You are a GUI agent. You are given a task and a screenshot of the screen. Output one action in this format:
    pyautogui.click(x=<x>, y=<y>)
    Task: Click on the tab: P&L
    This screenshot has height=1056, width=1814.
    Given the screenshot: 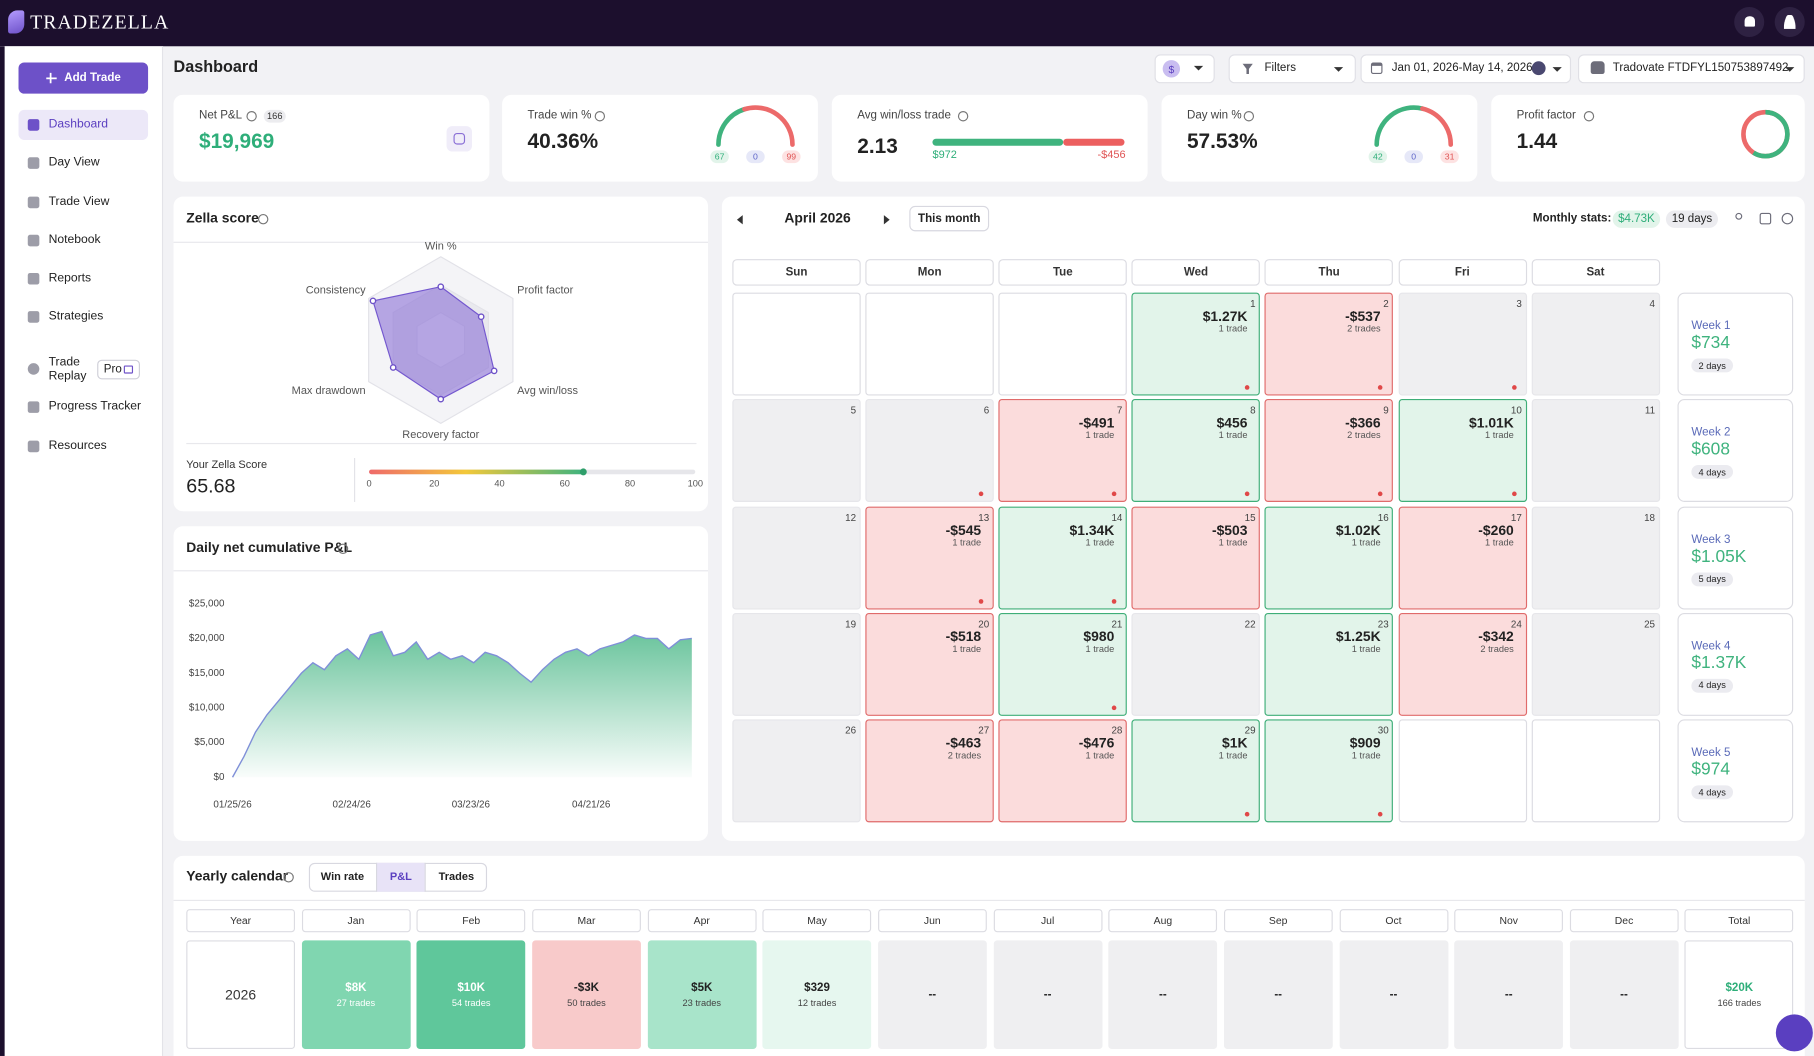 What is the action you would take?
    pyautogui.click(x=400, y=877)
    